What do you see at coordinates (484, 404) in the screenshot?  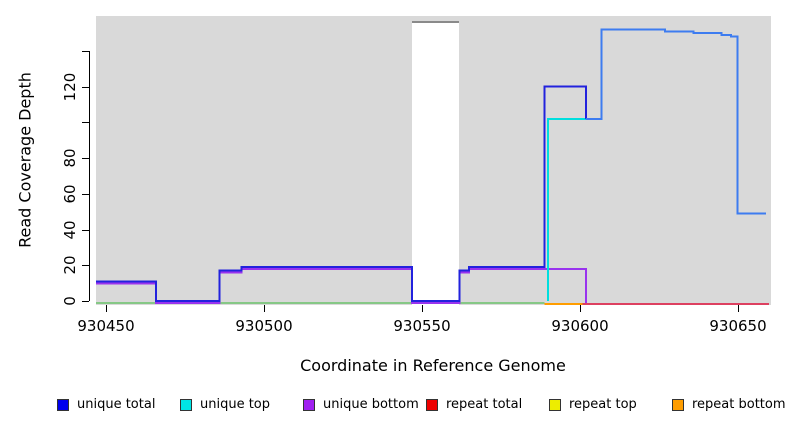 I see `legend-label: repeat total` at bounding box center [484, 404].